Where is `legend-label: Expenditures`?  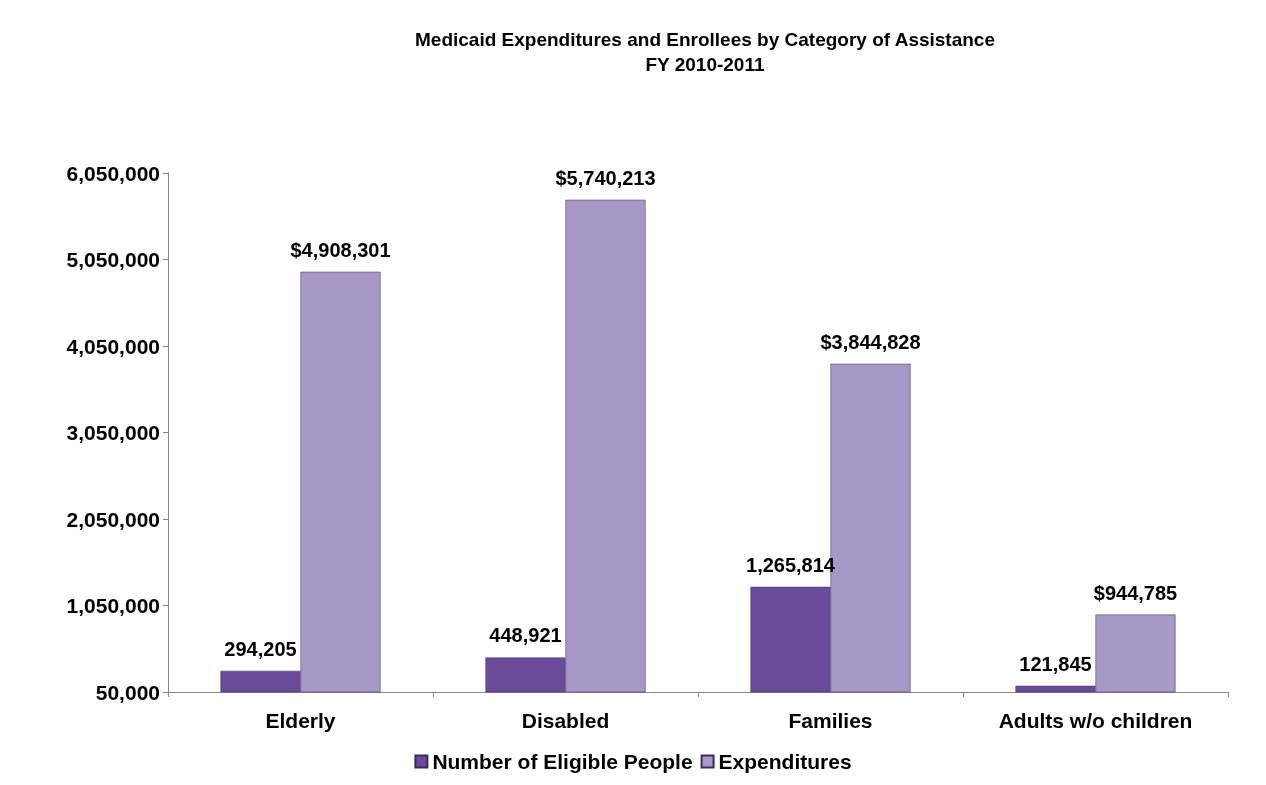
legend-label: Expenditures is located at coordinates (785, 761).